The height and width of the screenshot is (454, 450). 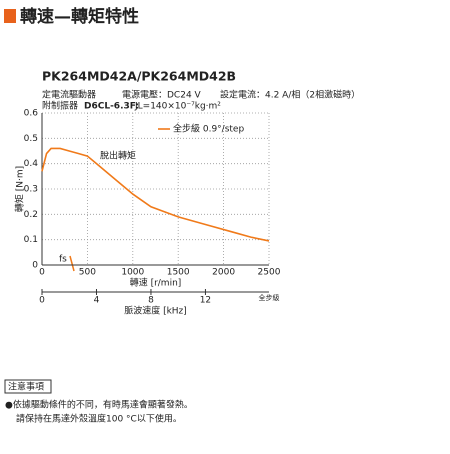 I want to click on condition: 定電流驅動器, so click(x=69, y=95).